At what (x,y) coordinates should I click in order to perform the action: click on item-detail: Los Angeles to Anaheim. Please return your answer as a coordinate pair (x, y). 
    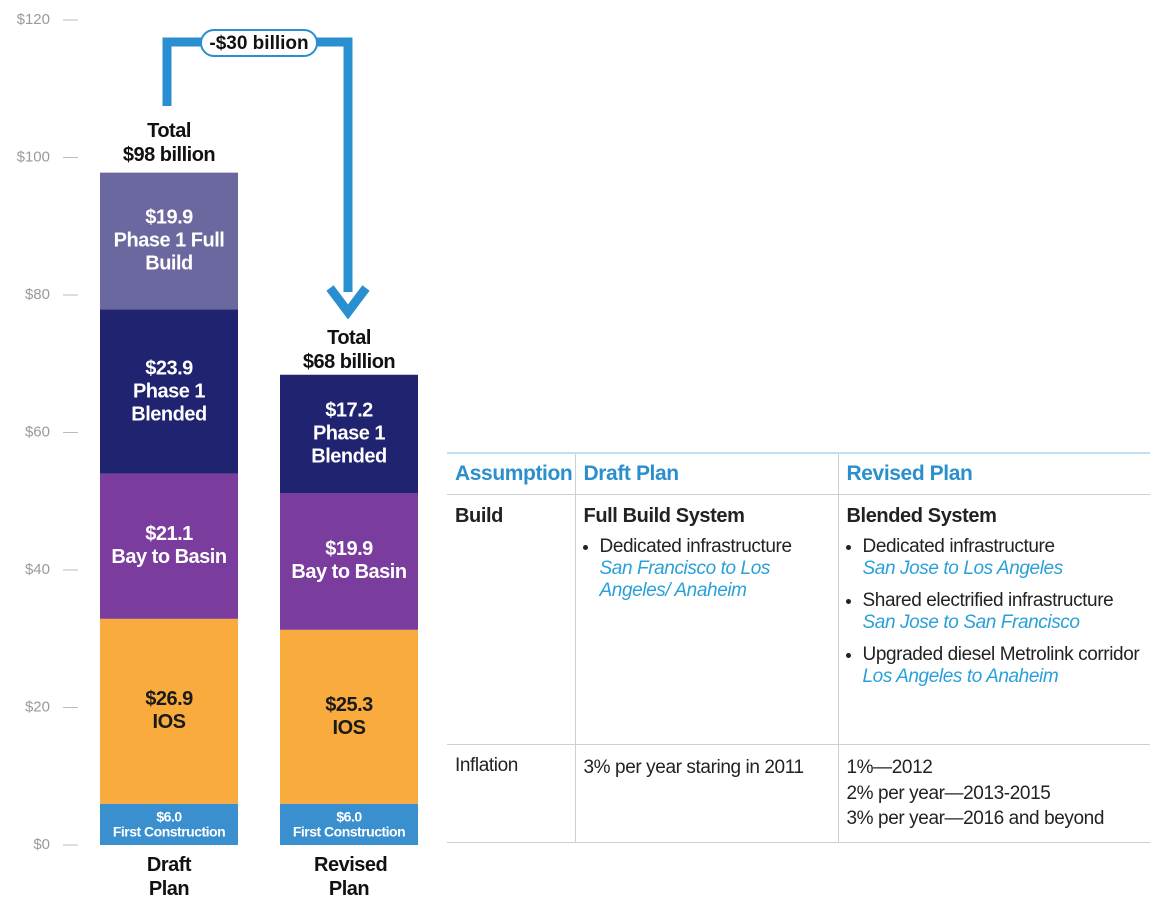
    Looking at the image, I should click on (960, 676).